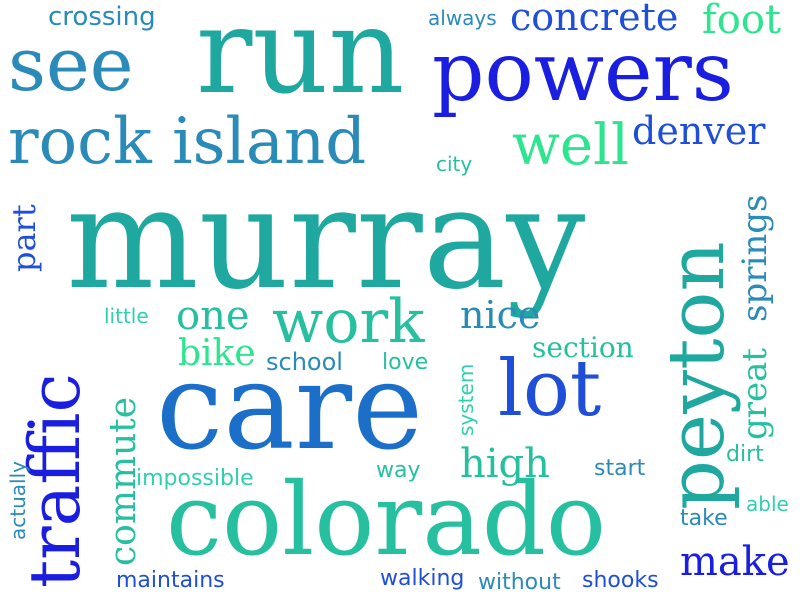 The height and width of the screenshot is (600, 800). Describe the element at coordinates (18, 500) in the screenshot. I see `word-actually: actually` at that location.